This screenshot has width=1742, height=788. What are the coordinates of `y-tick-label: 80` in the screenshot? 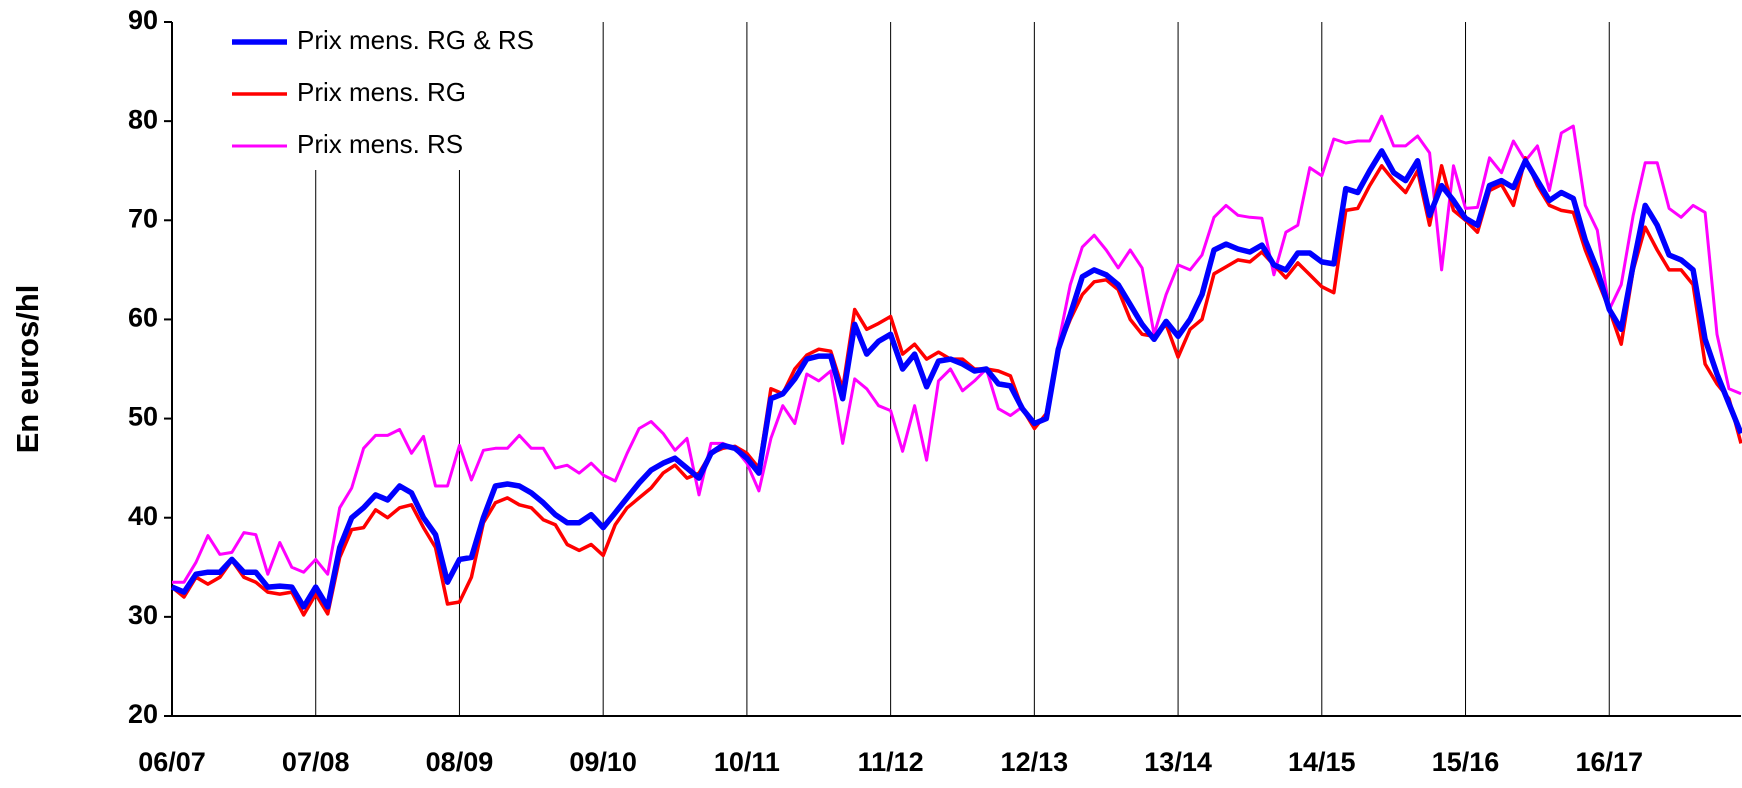 It's located at (143, 119).